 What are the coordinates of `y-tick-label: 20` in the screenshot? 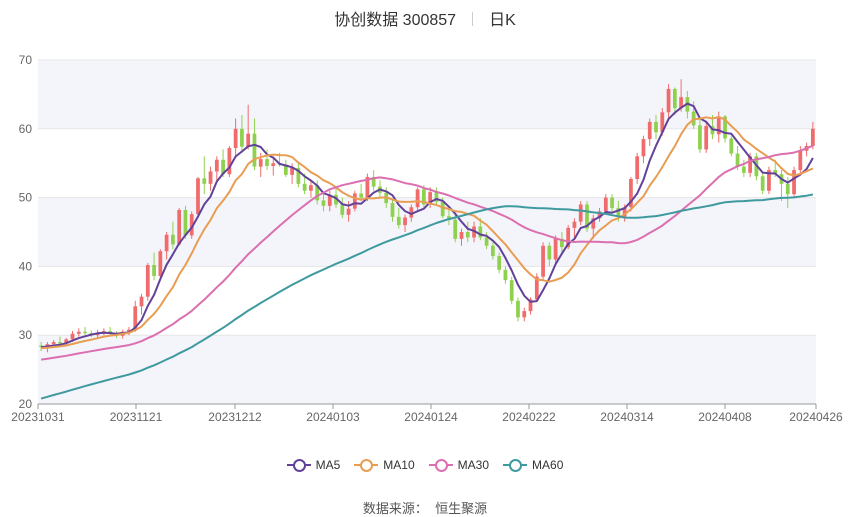 It's located at (26, 404).